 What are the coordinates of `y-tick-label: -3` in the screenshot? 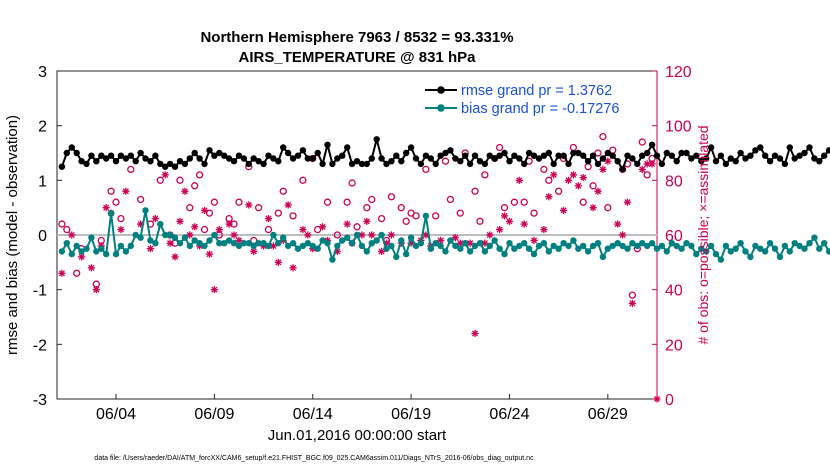 It's located at (40, 400).